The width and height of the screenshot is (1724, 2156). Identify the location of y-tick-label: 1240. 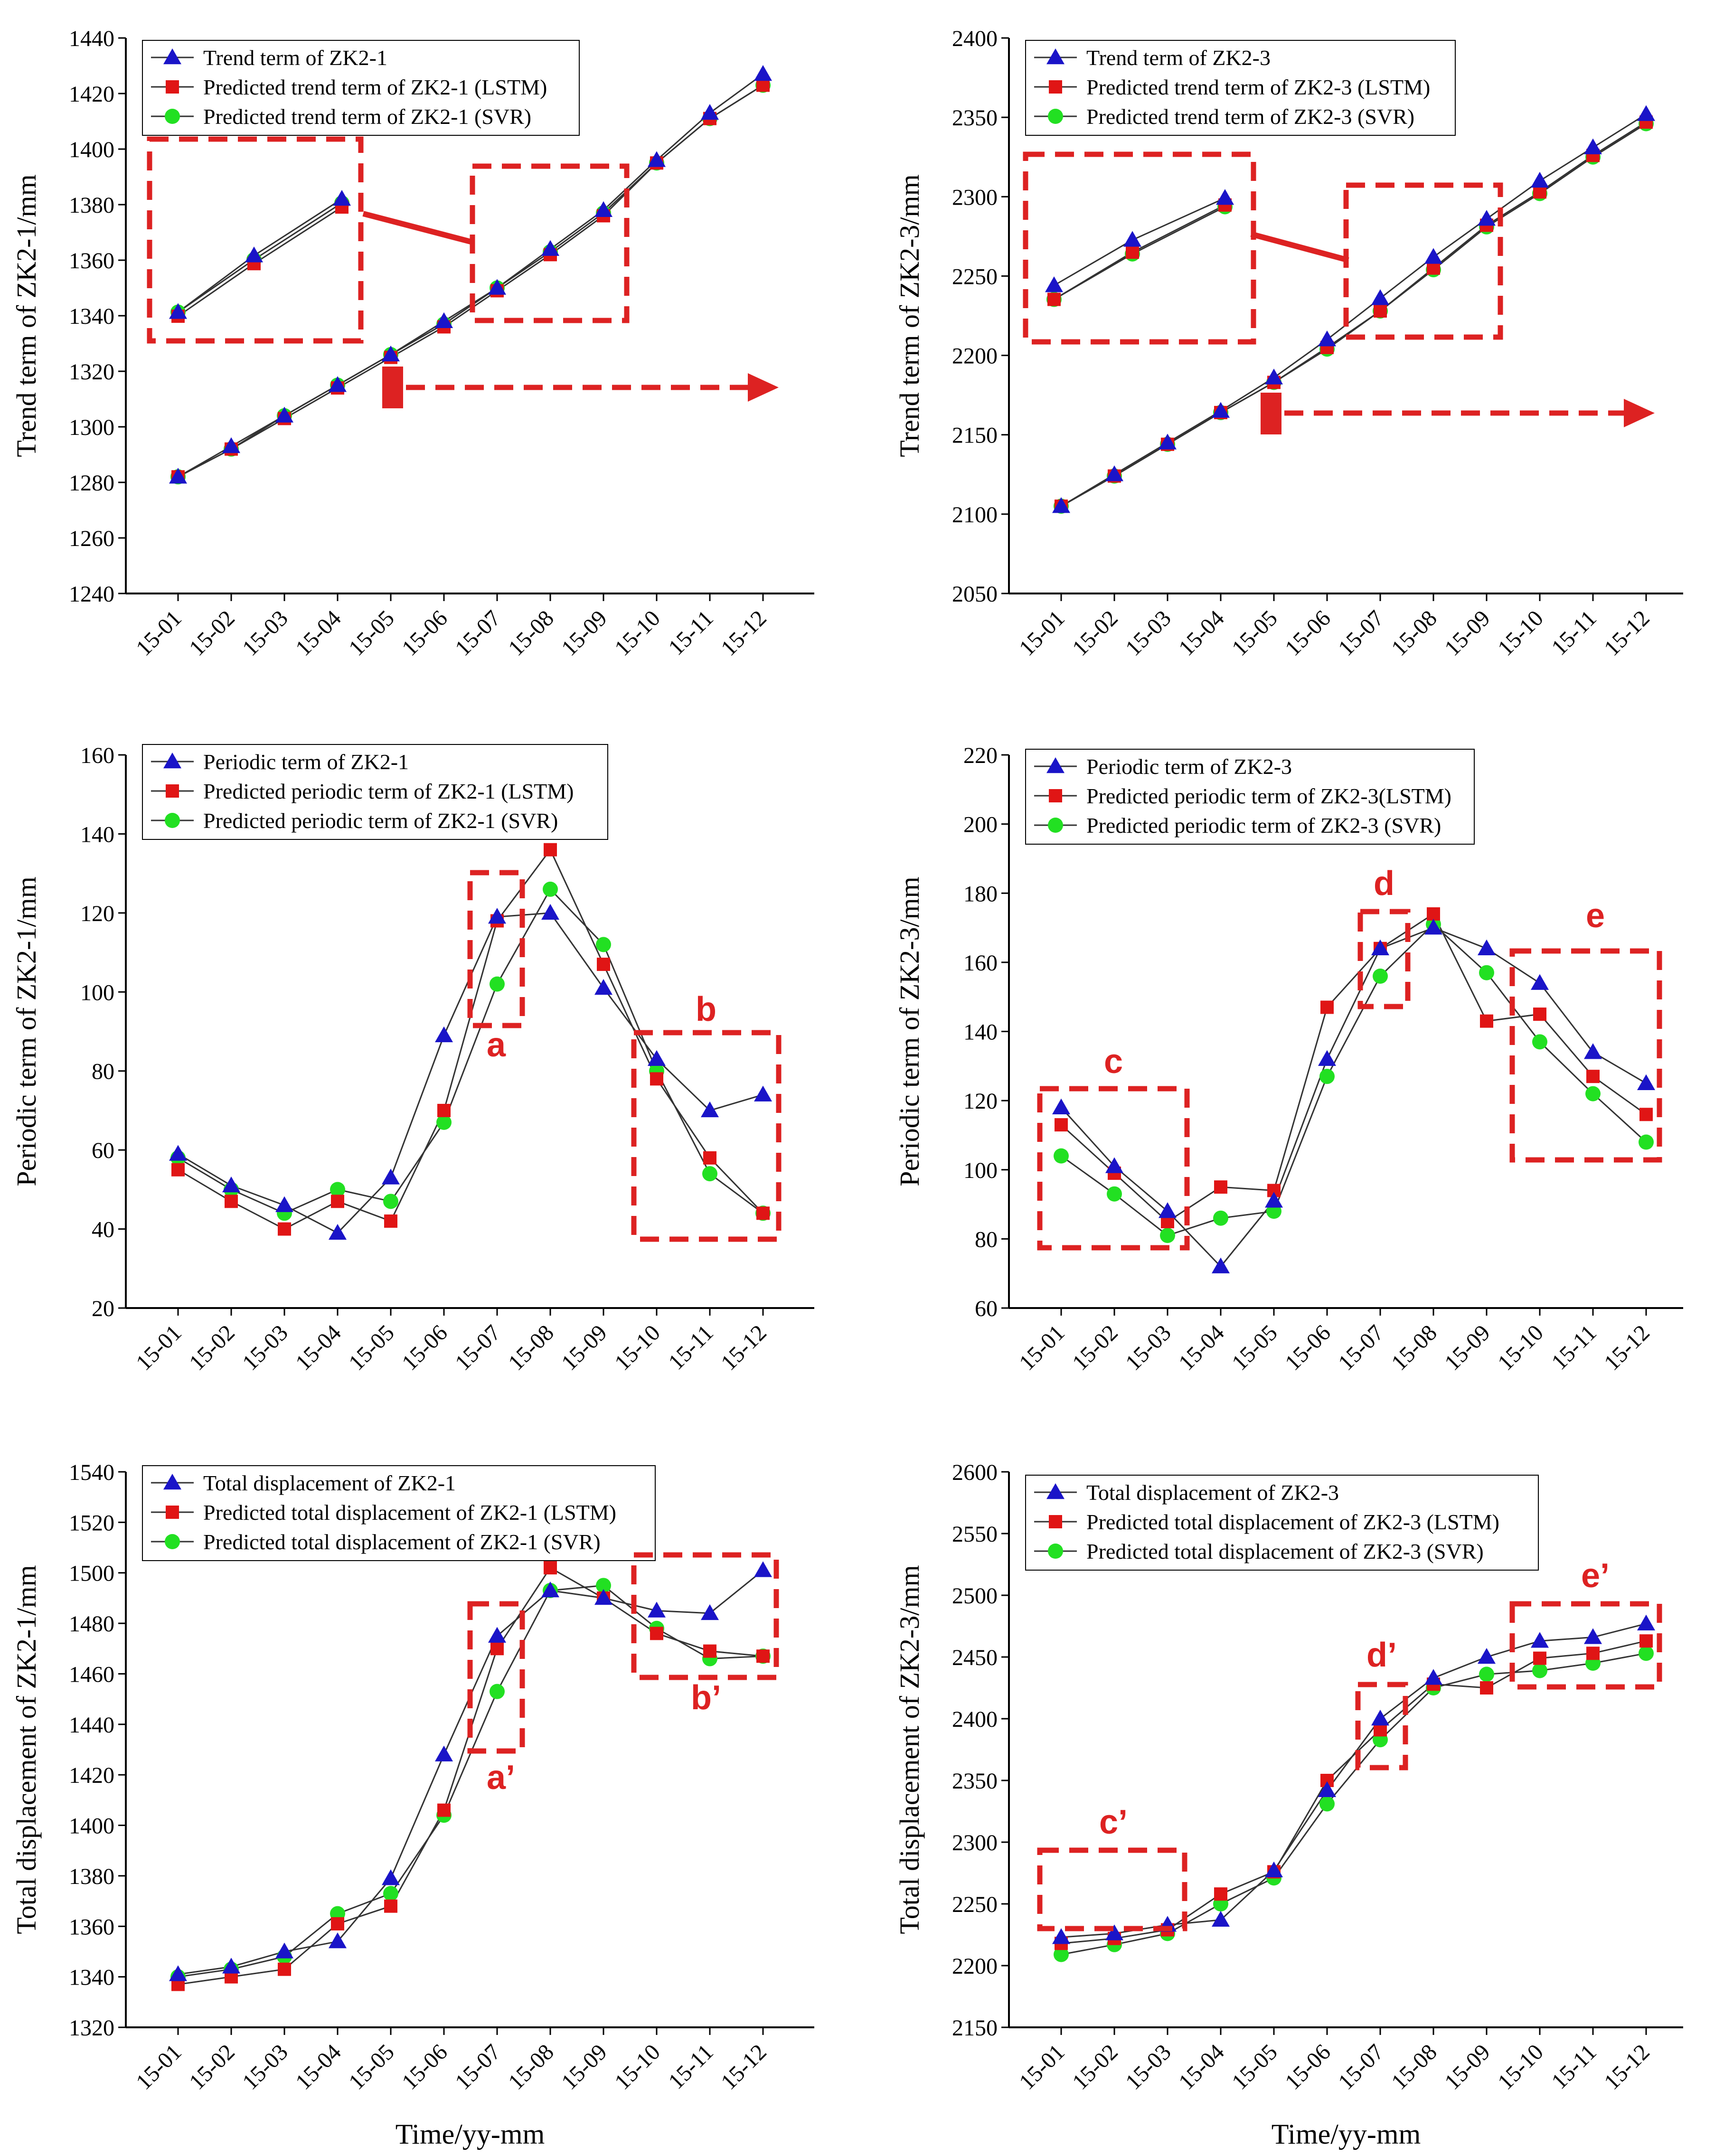
(91, 594).